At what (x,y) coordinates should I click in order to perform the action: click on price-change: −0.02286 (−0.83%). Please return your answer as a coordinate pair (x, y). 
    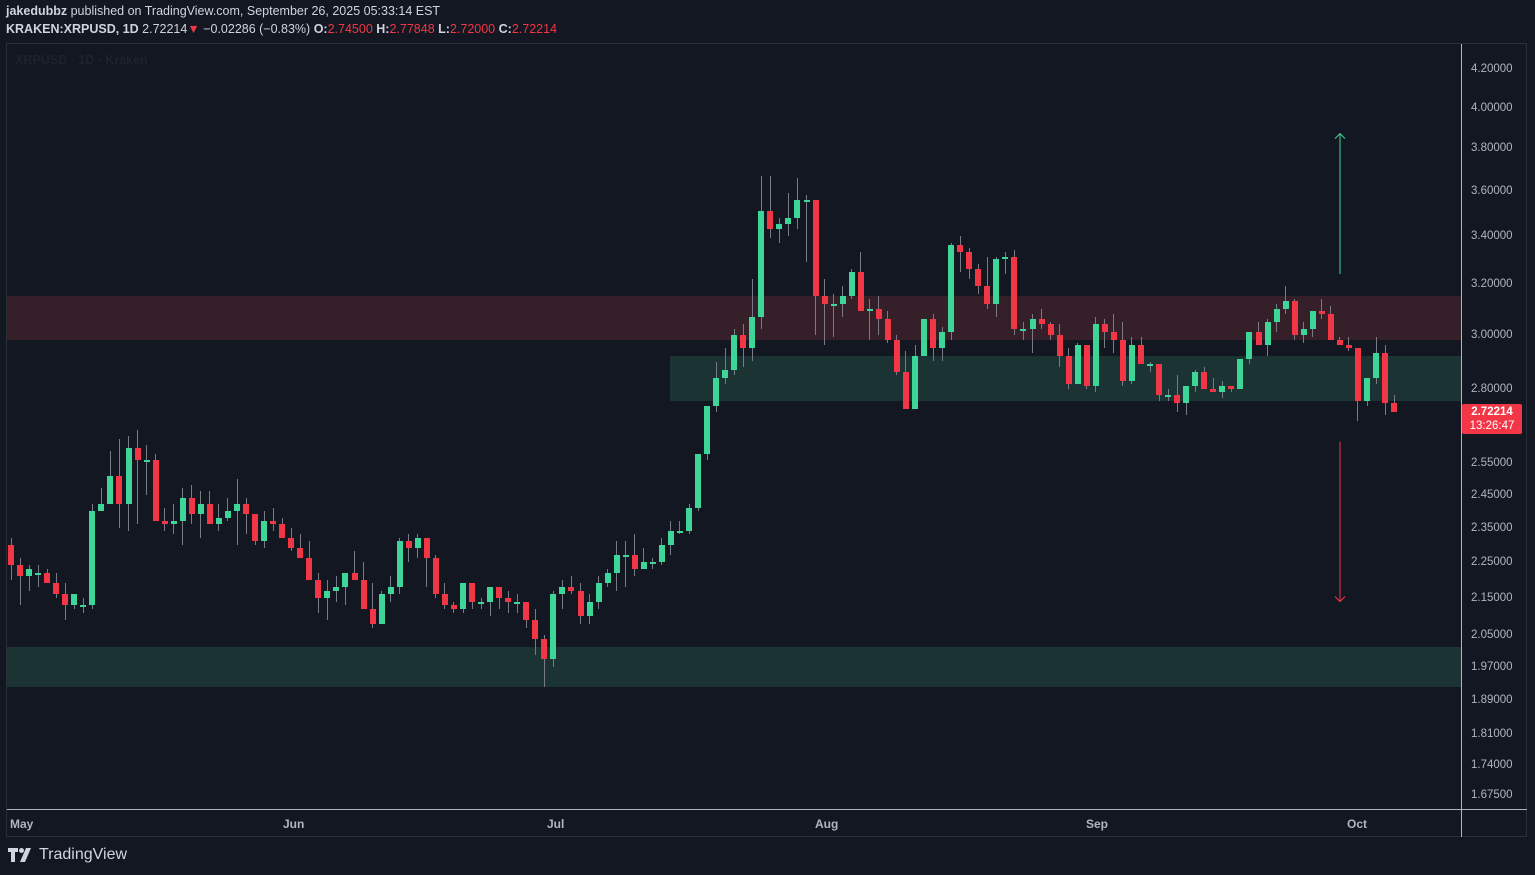
    Looking at the image, I should click on (257, 29).